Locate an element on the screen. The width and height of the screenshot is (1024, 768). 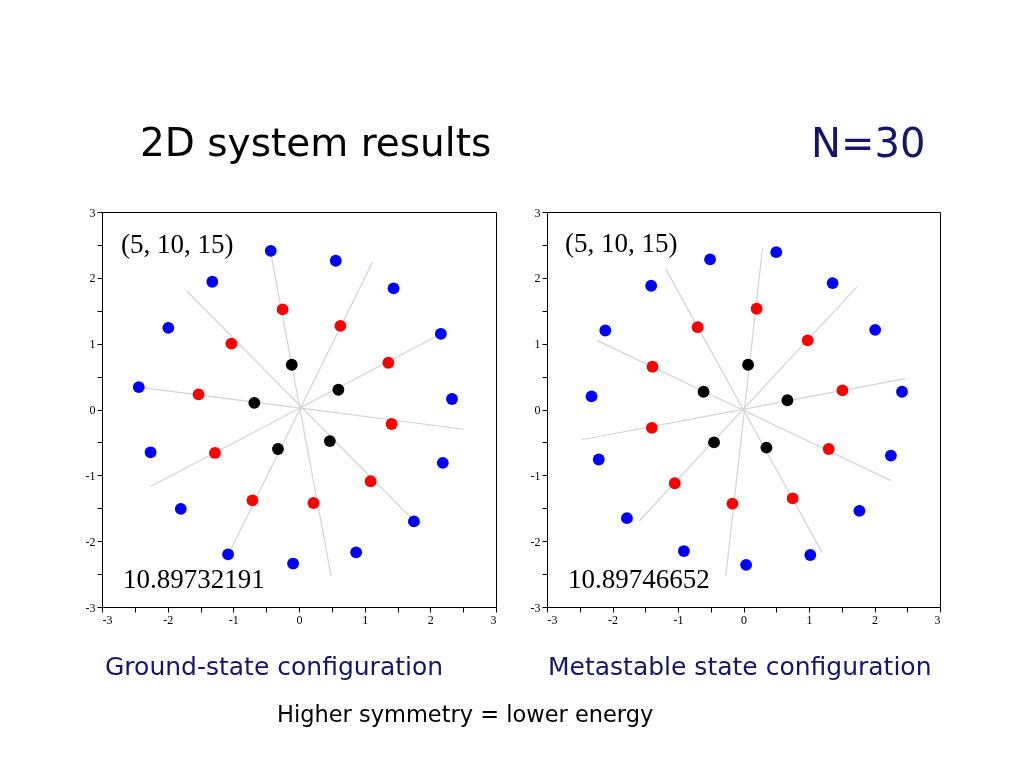
annotation: 10.89732191 is located at coordinates (194, 579).